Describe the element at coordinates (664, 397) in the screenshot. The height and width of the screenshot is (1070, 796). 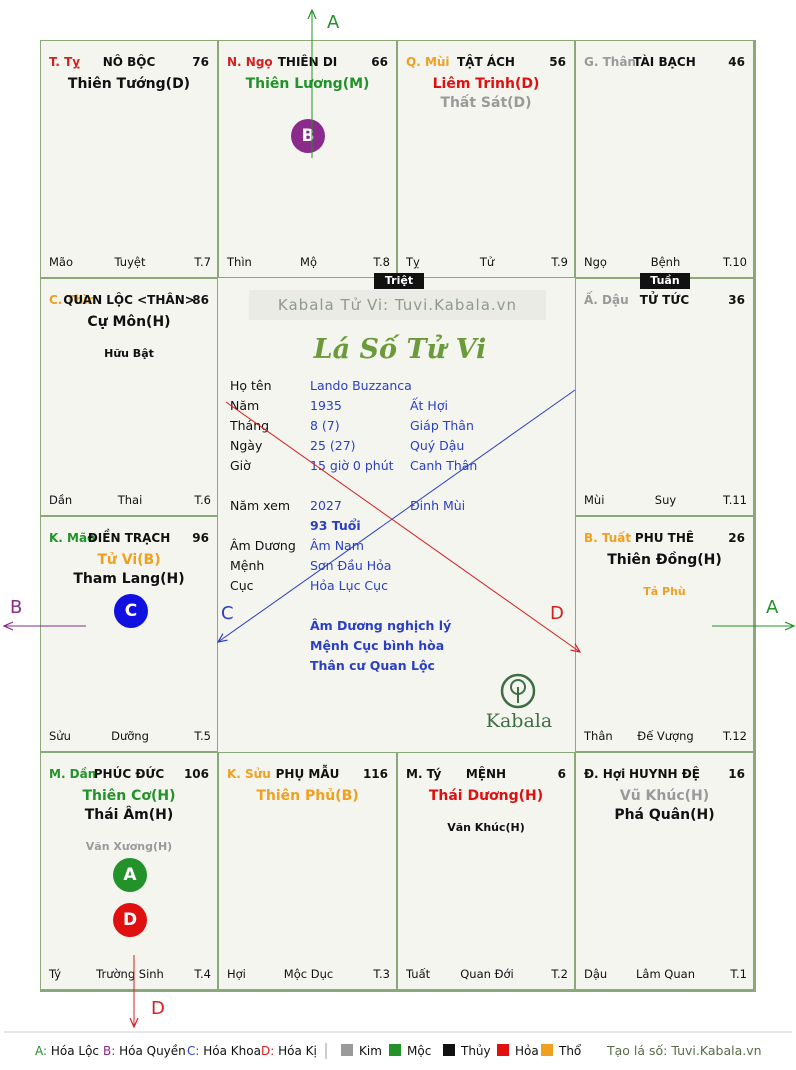
I see `palace-dau: Ấ. Dậu TỬ TỨC 36 Mùi Suy T.11` at that location.